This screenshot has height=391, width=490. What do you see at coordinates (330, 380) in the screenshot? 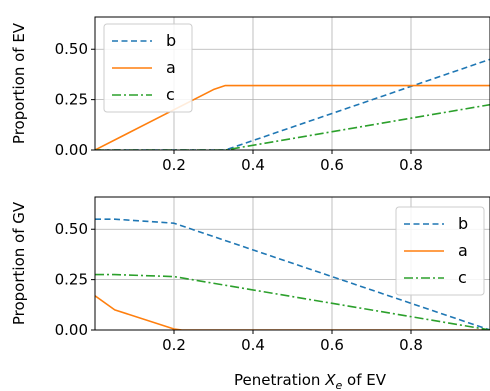
I see `x-axis-label-symbol: X` at bounding box center [330, 380].